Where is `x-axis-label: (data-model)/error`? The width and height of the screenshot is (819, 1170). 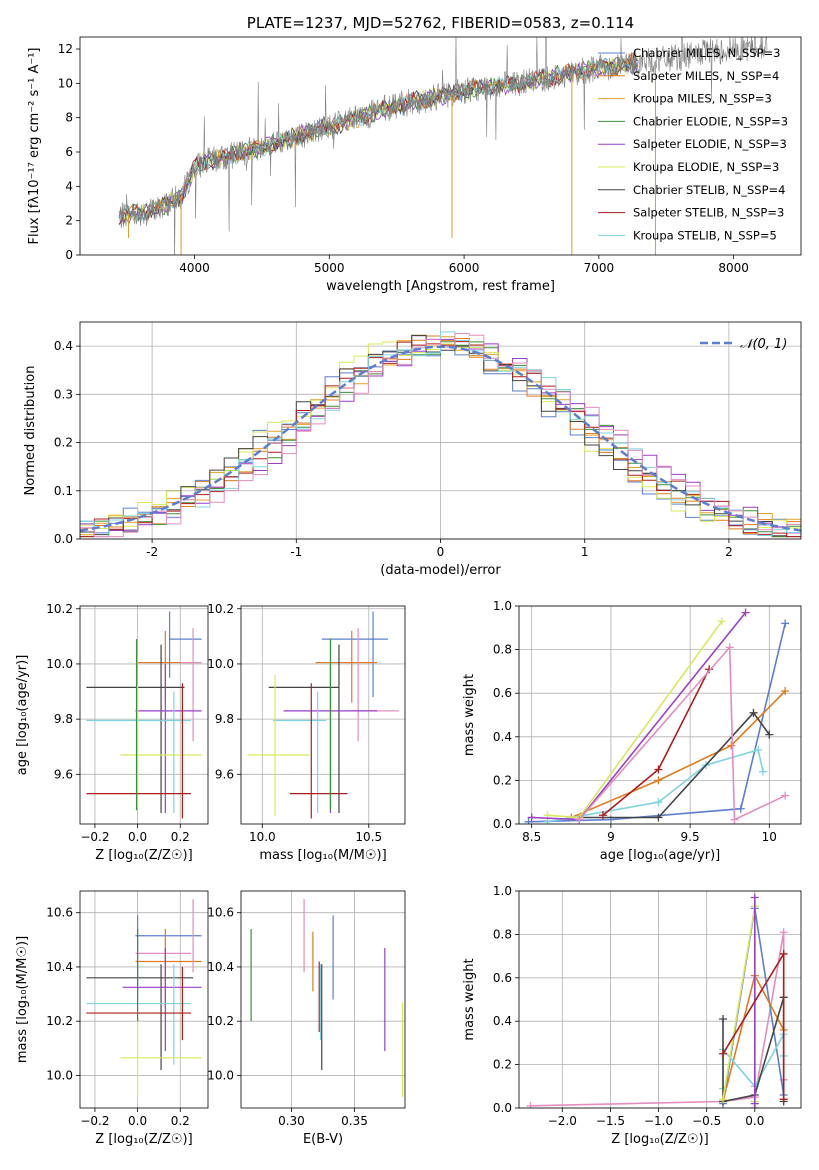
x-axis-label: (data-model)/error is located at coordinates (440, 570).